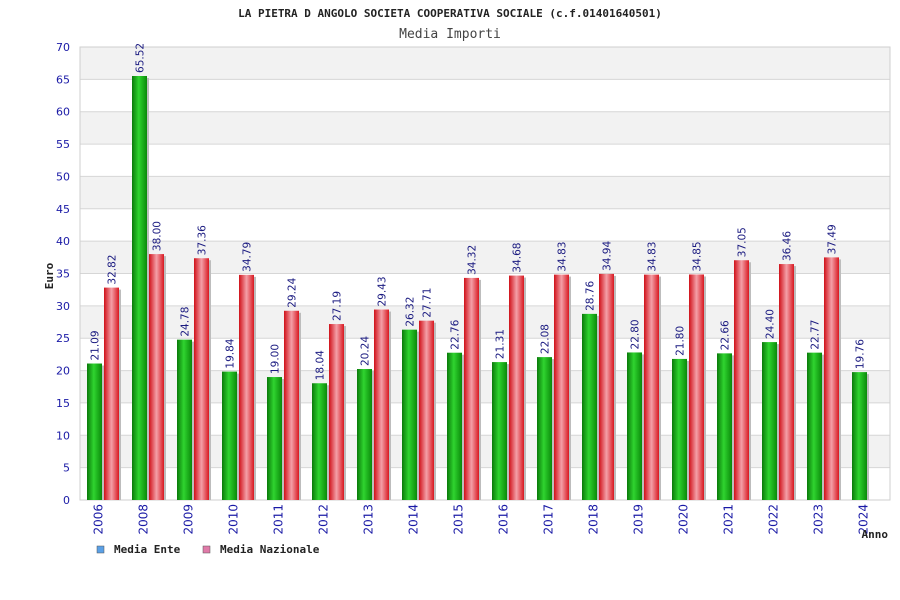 The image size is (900, 600). Describe the element at coordinates (141, 58) in the screenshot. I see `data-label-media-ente: 65.52` at that location.